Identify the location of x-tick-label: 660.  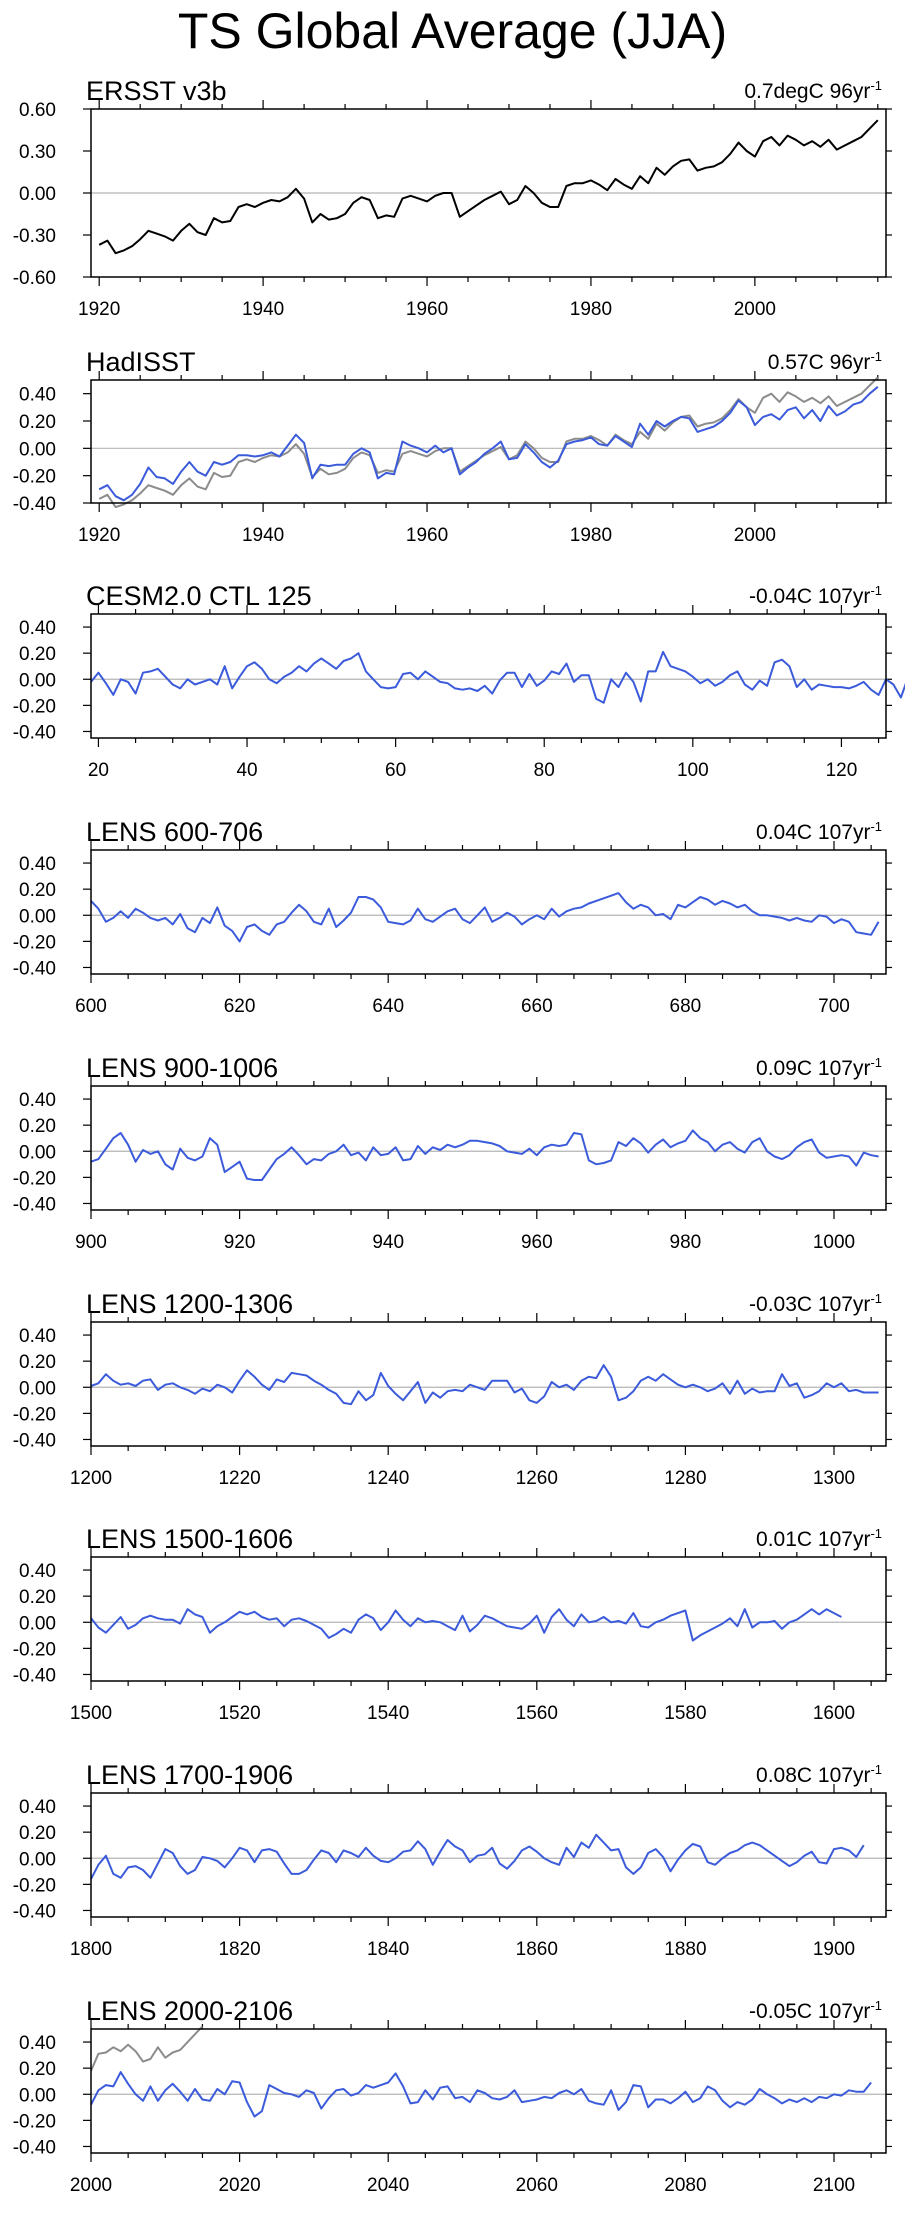
(537, 1006).